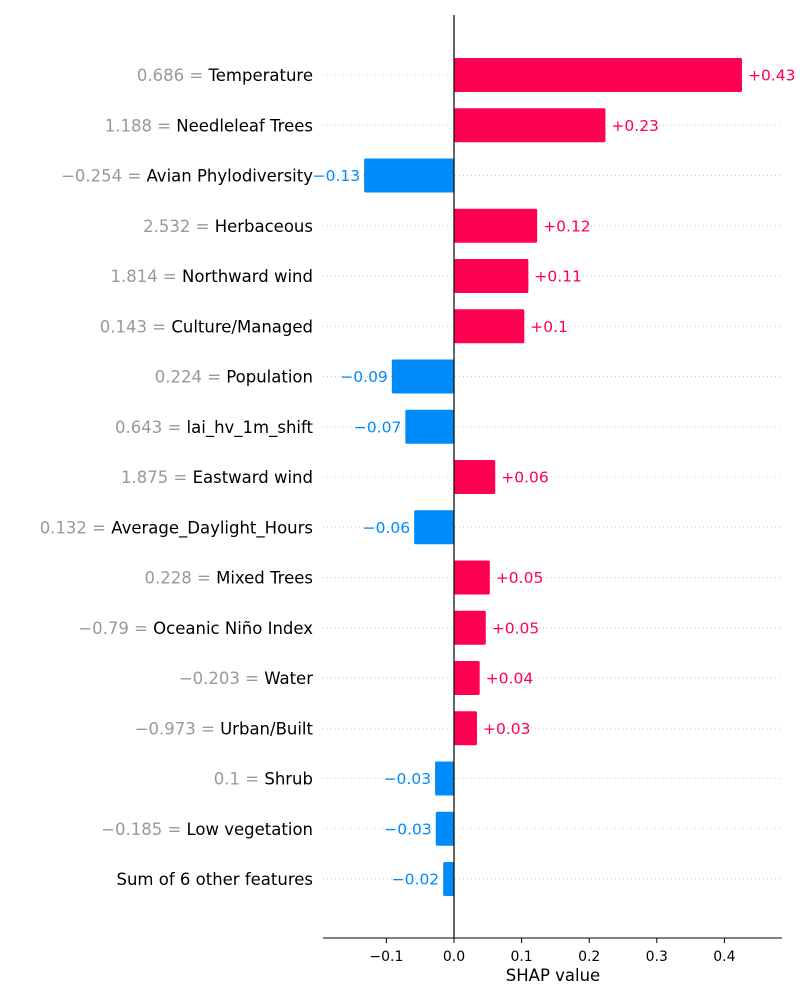  Describe the element at coordinates (212, 528) in the screenshot. I see `feature-name: Average_Daylight_Hours` at that location.